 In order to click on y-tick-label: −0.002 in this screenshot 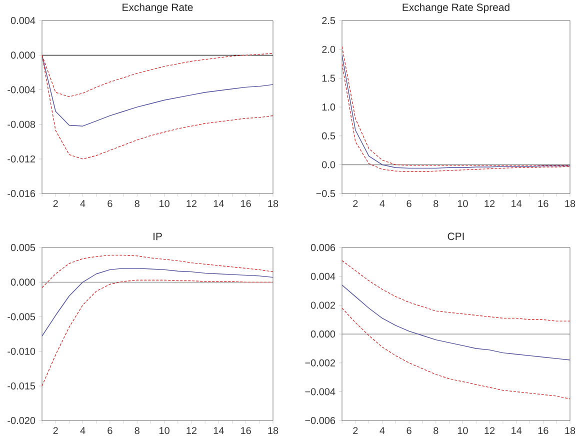, I will do `click(320, 363)`.